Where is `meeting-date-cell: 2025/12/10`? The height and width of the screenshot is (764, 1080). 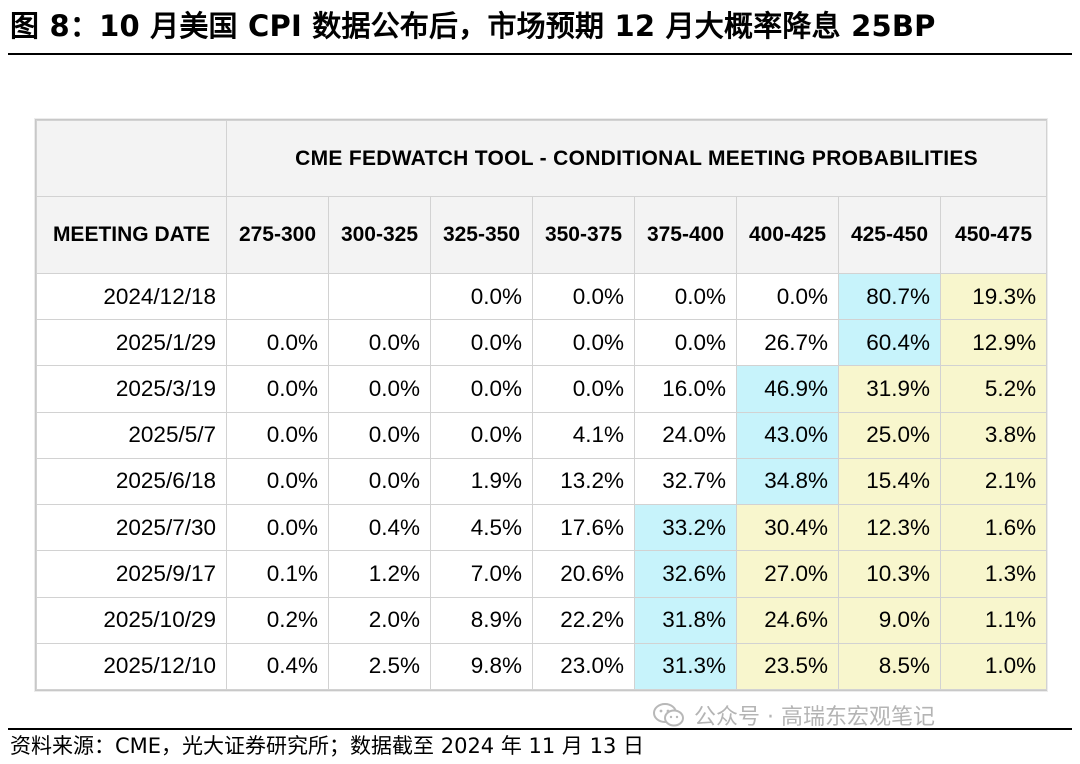 meeting-date-cell: 2025/12/10 is located at coordinates (131, 666).